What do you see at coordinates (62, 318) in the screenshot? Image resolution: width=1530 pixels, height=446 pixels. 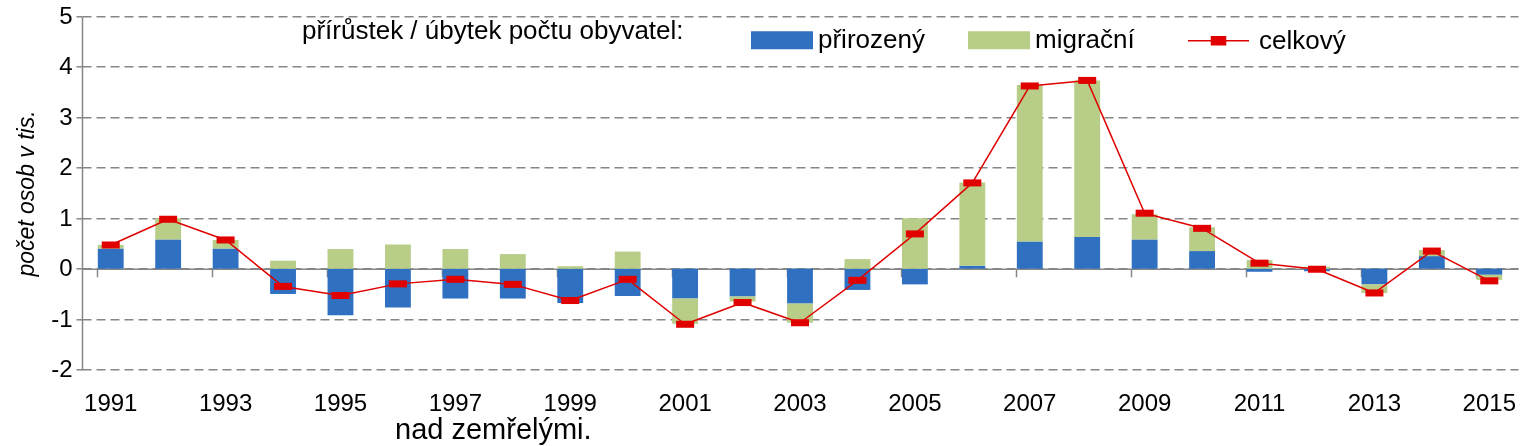 I see `y-tick-label: -1` at bounding box center [62, 318].